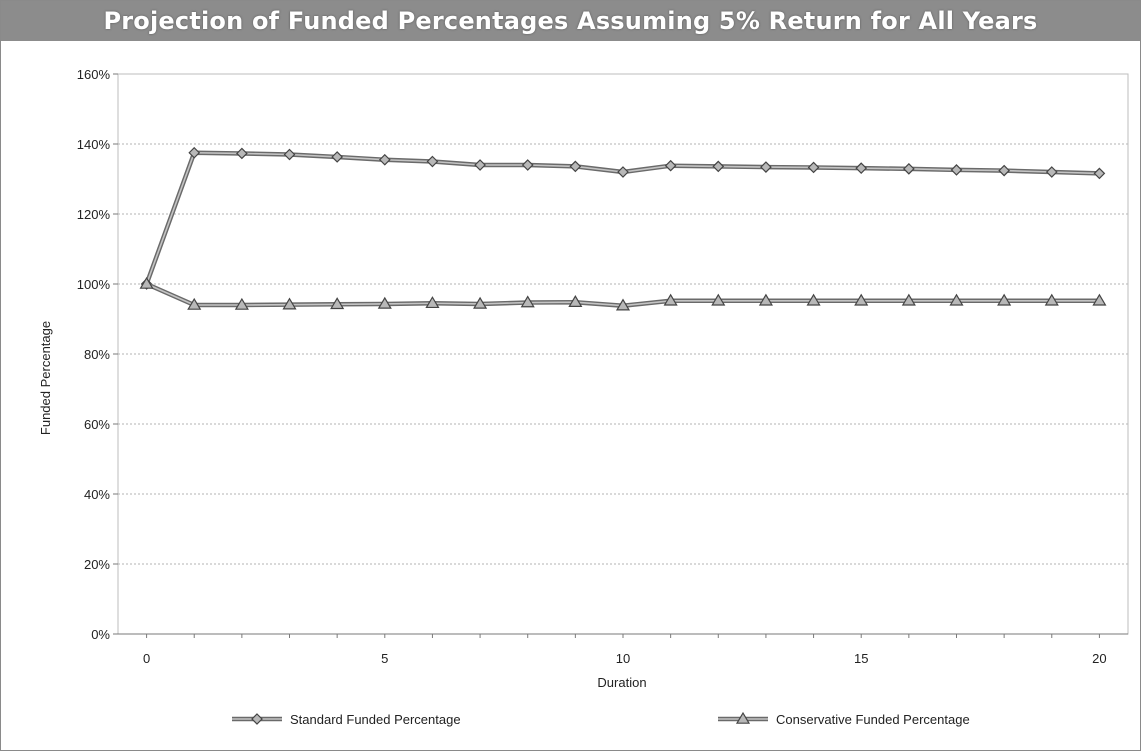  What do you see at coordinates (94, 284) in the screenshot?
I see `y-tick-label: 100%` at bounding box center [94, 284].